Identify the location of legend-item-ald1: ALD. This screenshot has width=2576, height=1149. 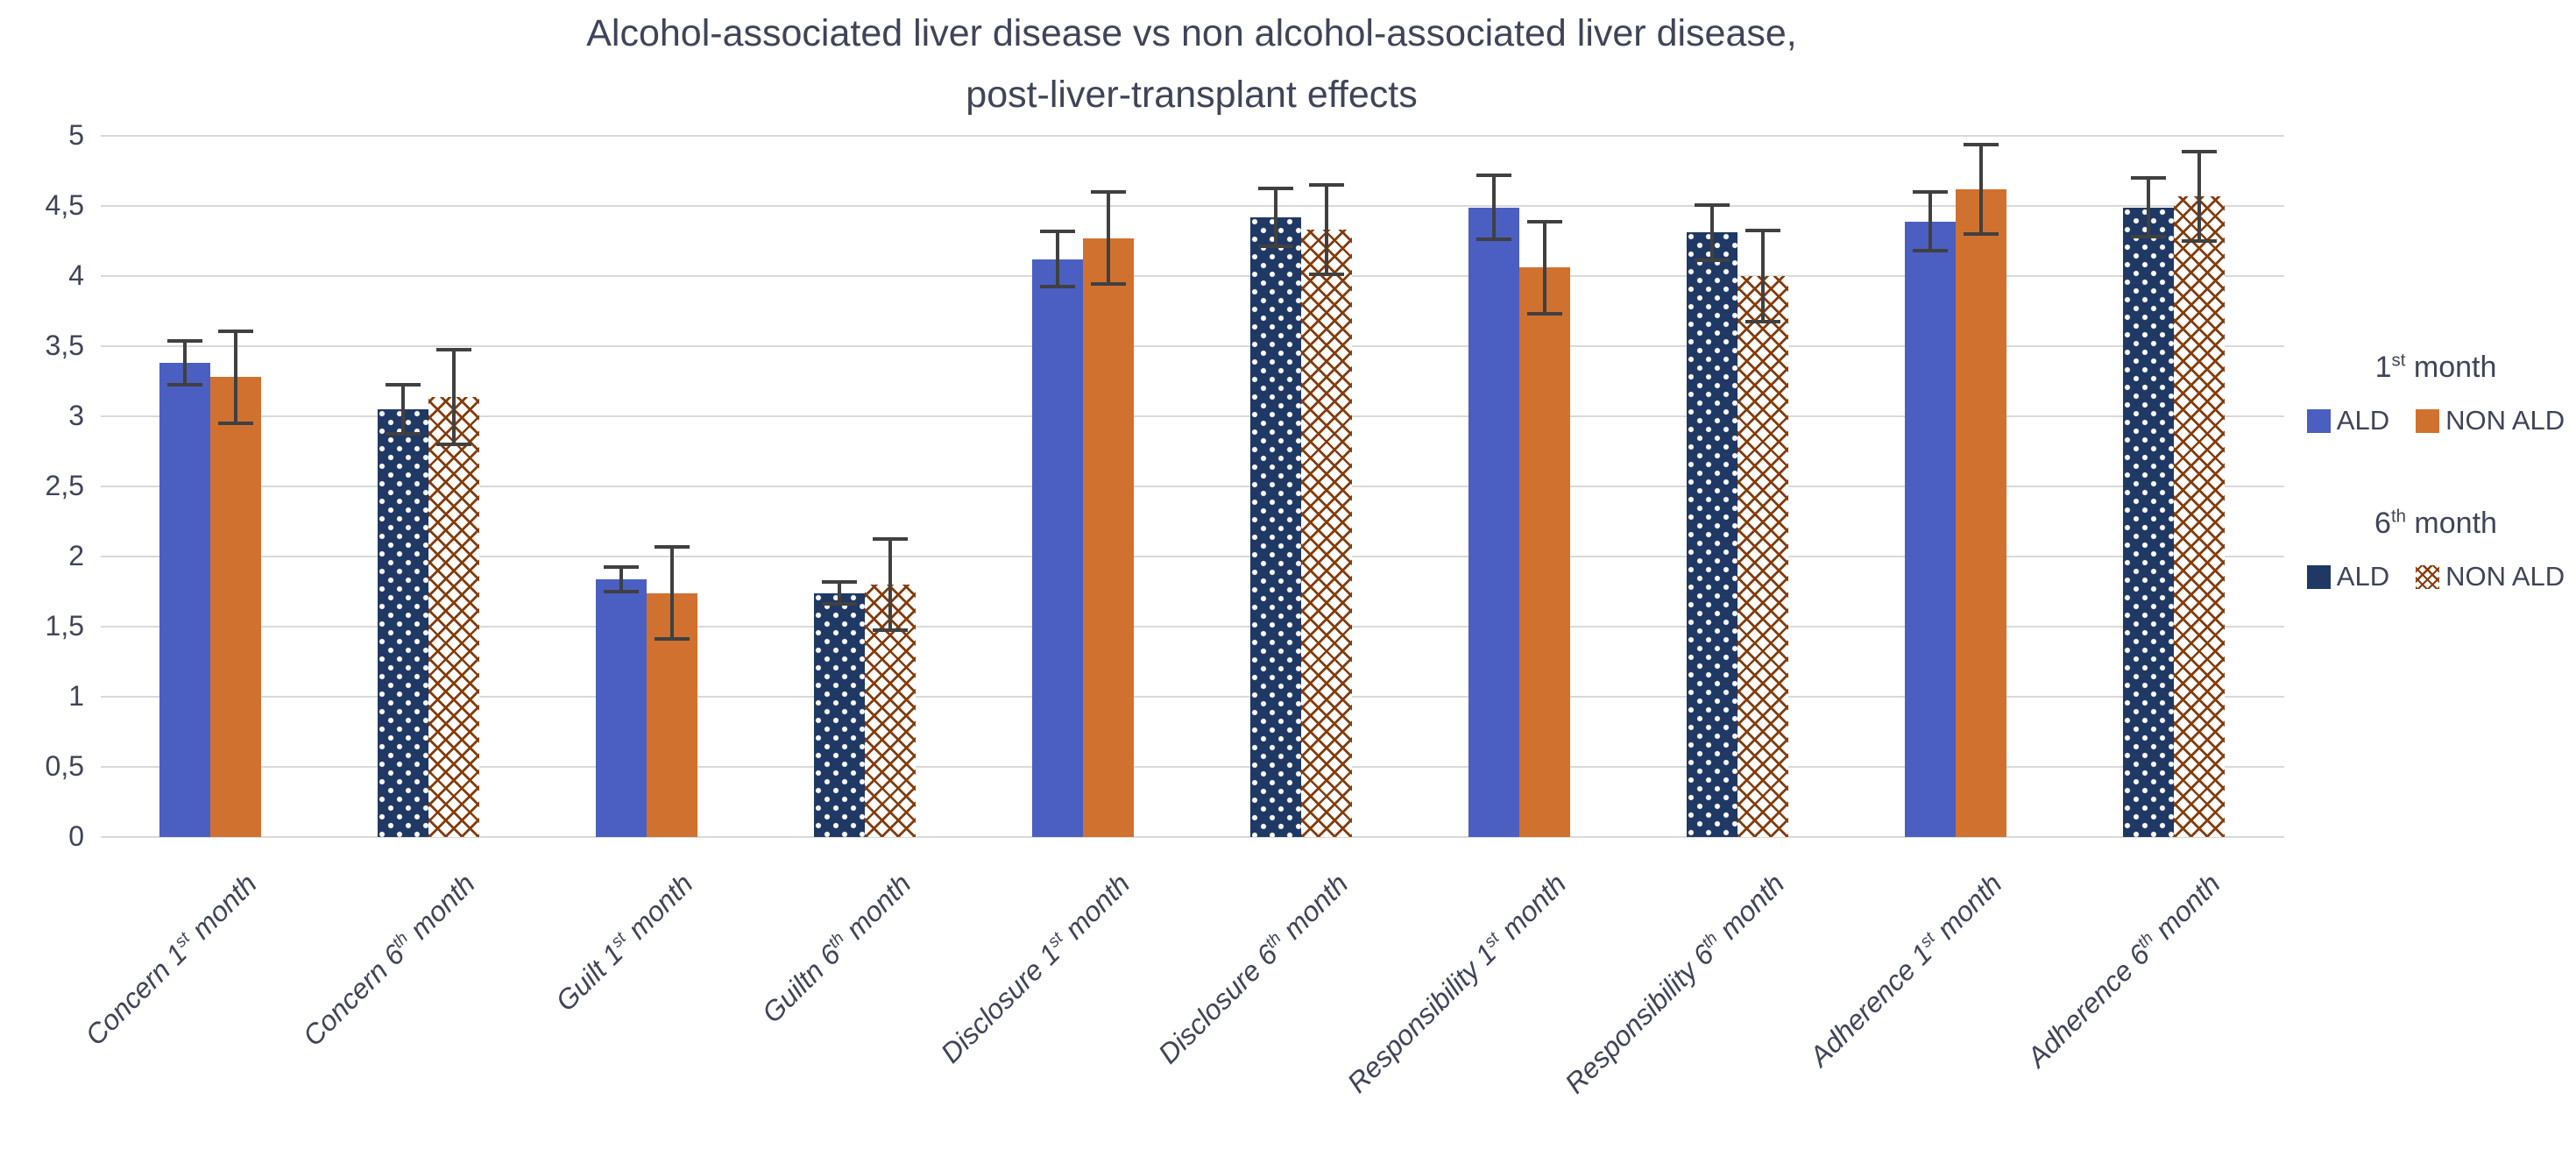
(2348, 420).